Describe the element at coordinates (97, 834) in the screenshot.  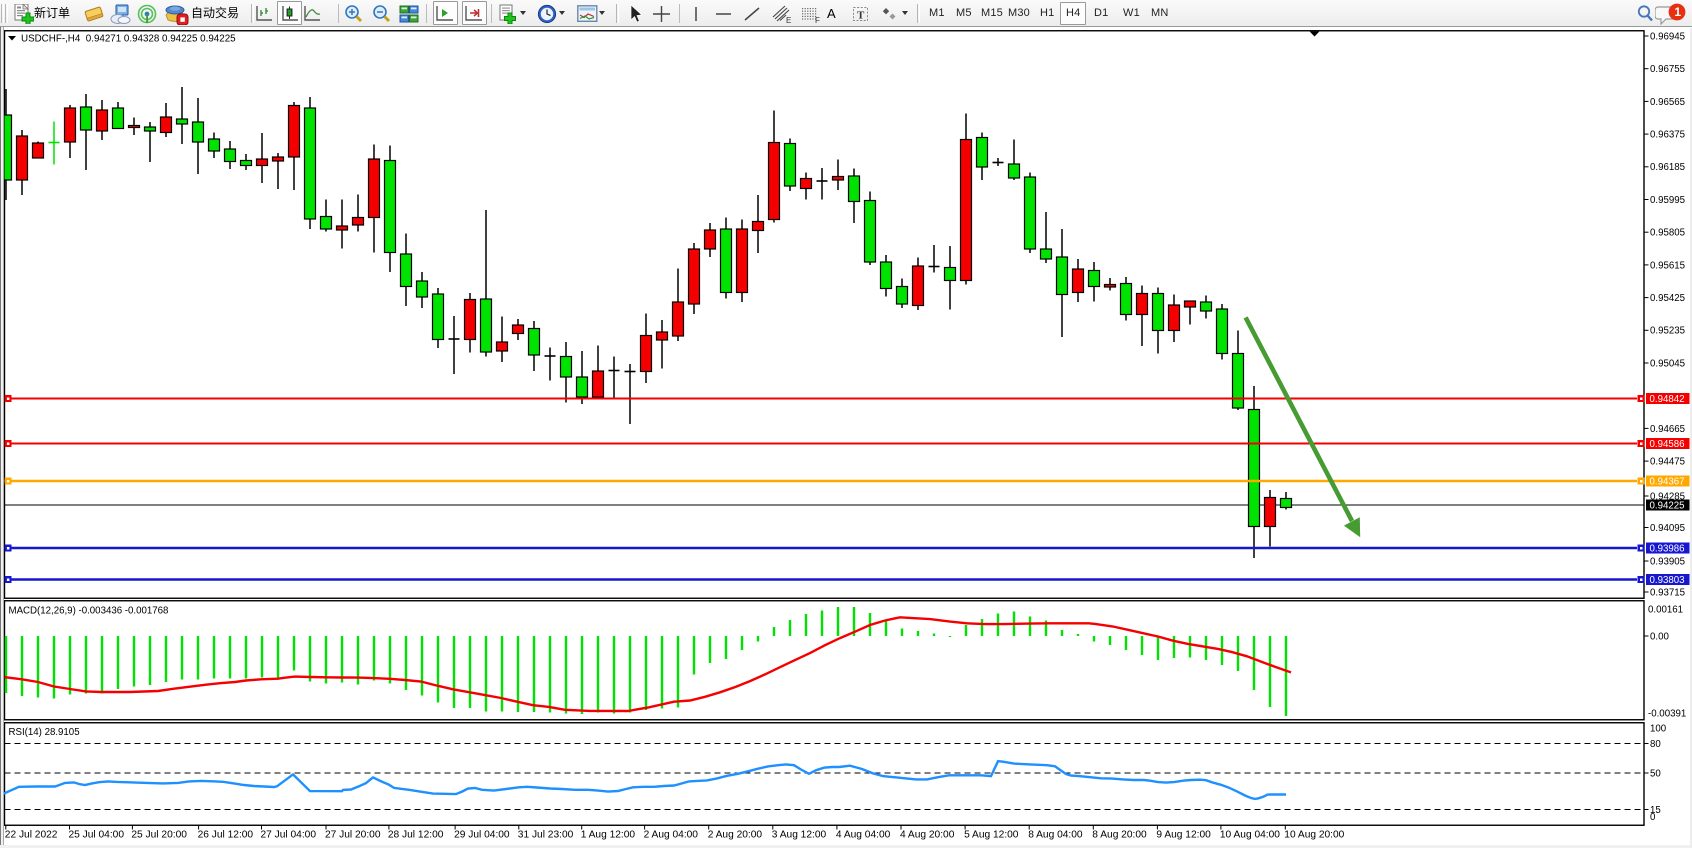
I see `svg-text: 25 Jul 04:00` at that location.